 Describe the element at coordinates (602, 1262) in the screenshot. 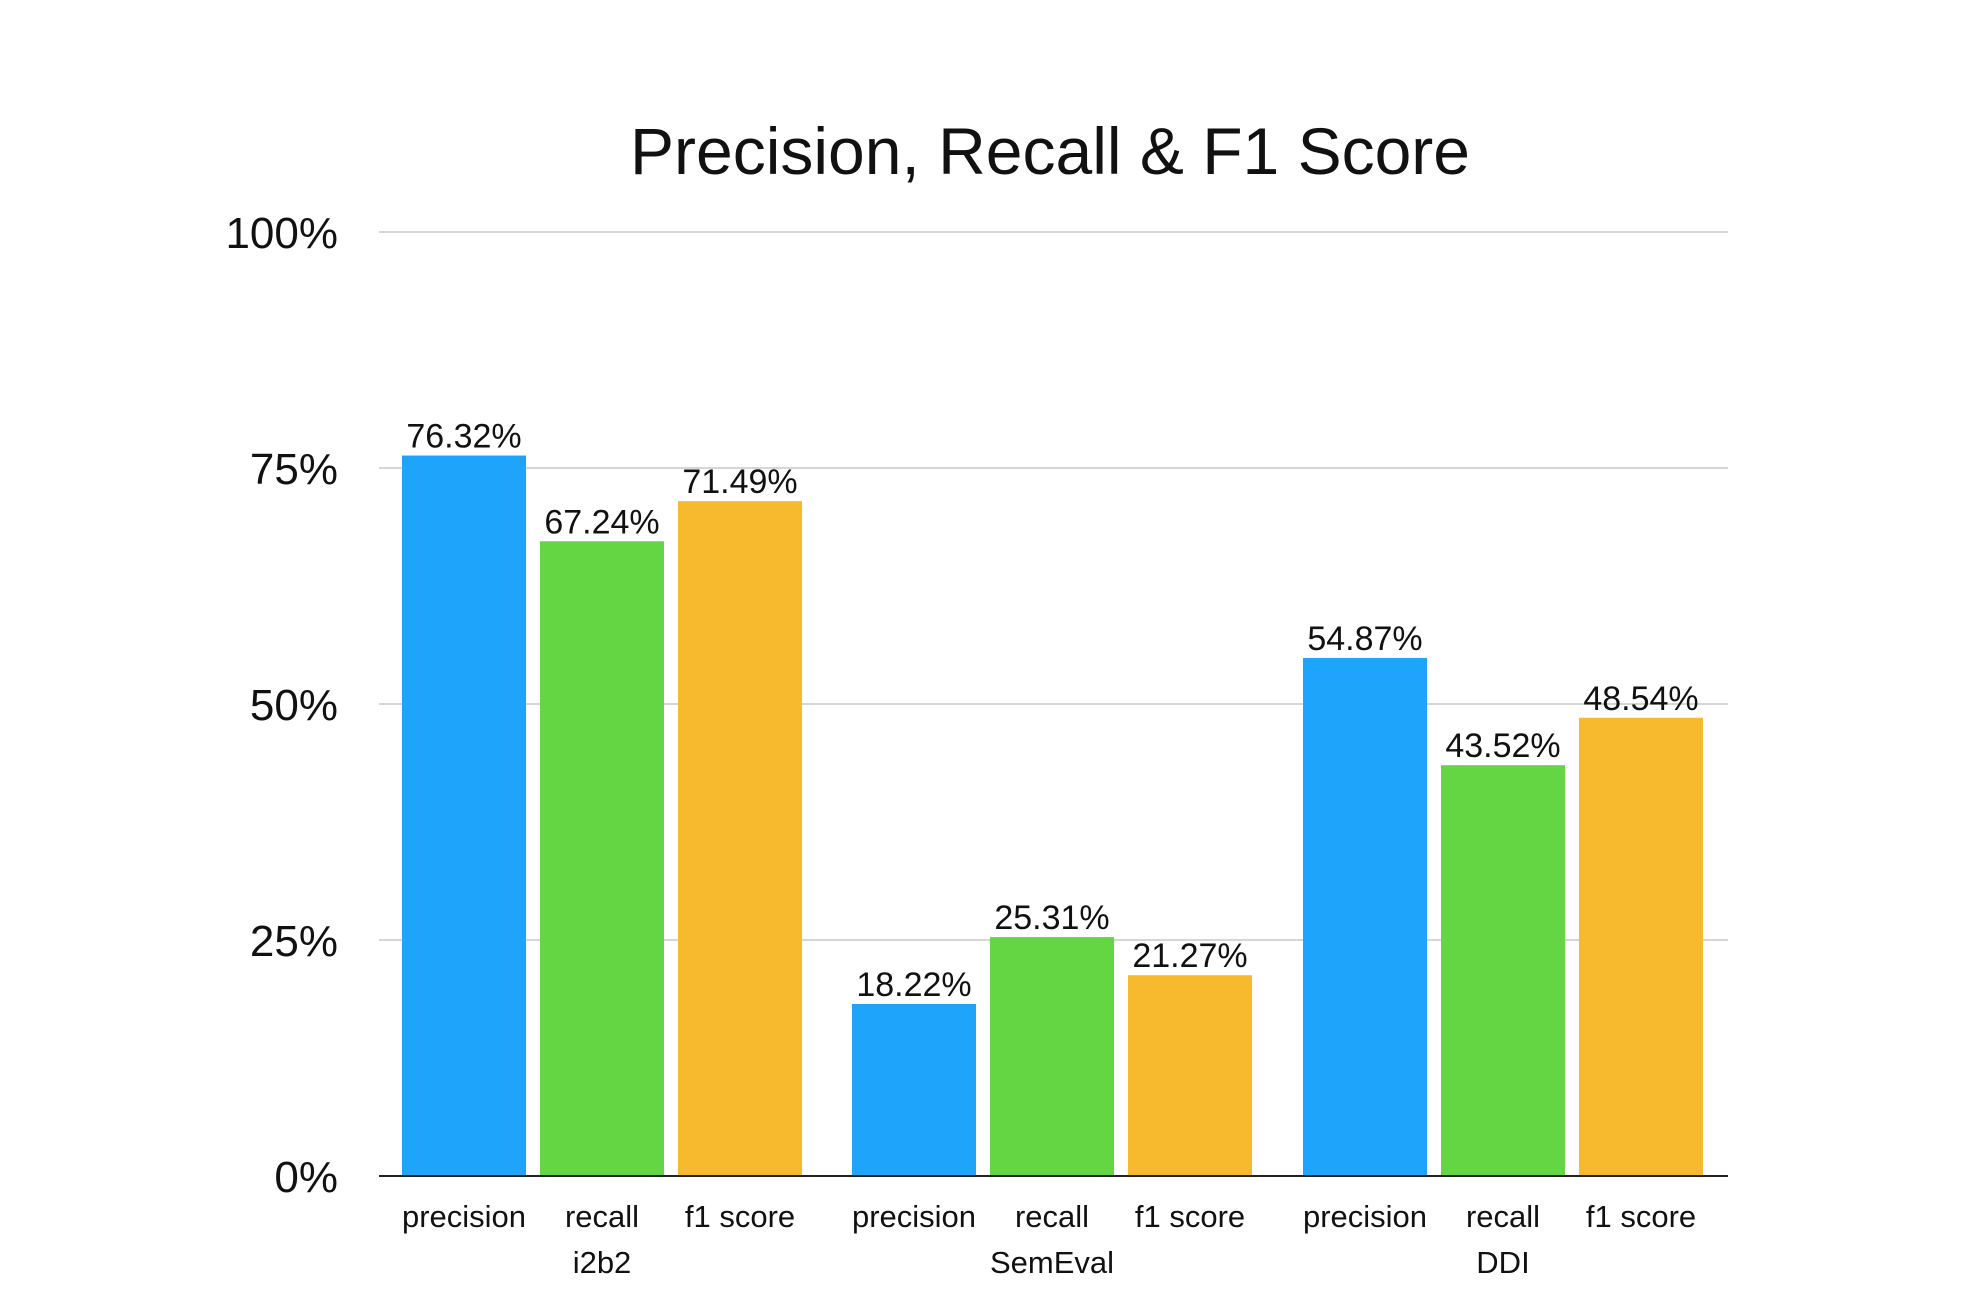

I see `group-label: i2b2` at that location.